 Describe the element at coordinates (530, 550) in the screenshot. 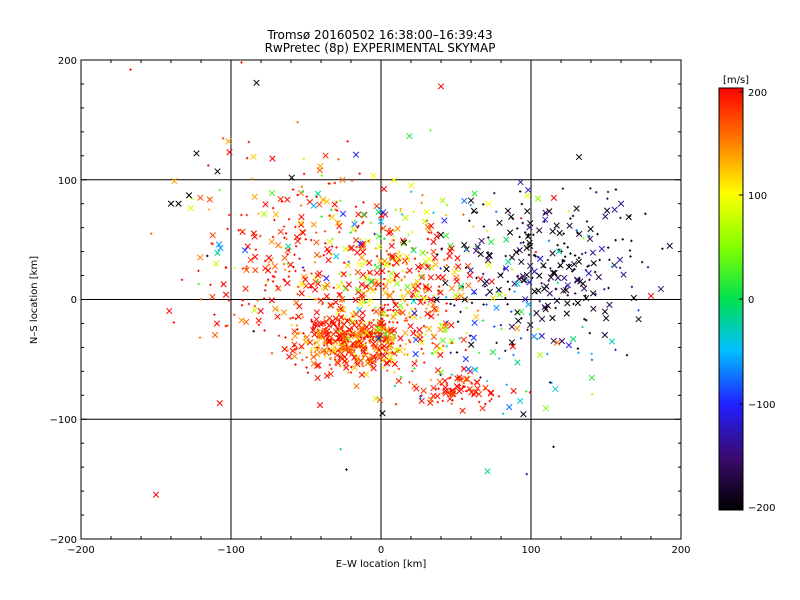

I see `x-tick-label: 100` at that location.